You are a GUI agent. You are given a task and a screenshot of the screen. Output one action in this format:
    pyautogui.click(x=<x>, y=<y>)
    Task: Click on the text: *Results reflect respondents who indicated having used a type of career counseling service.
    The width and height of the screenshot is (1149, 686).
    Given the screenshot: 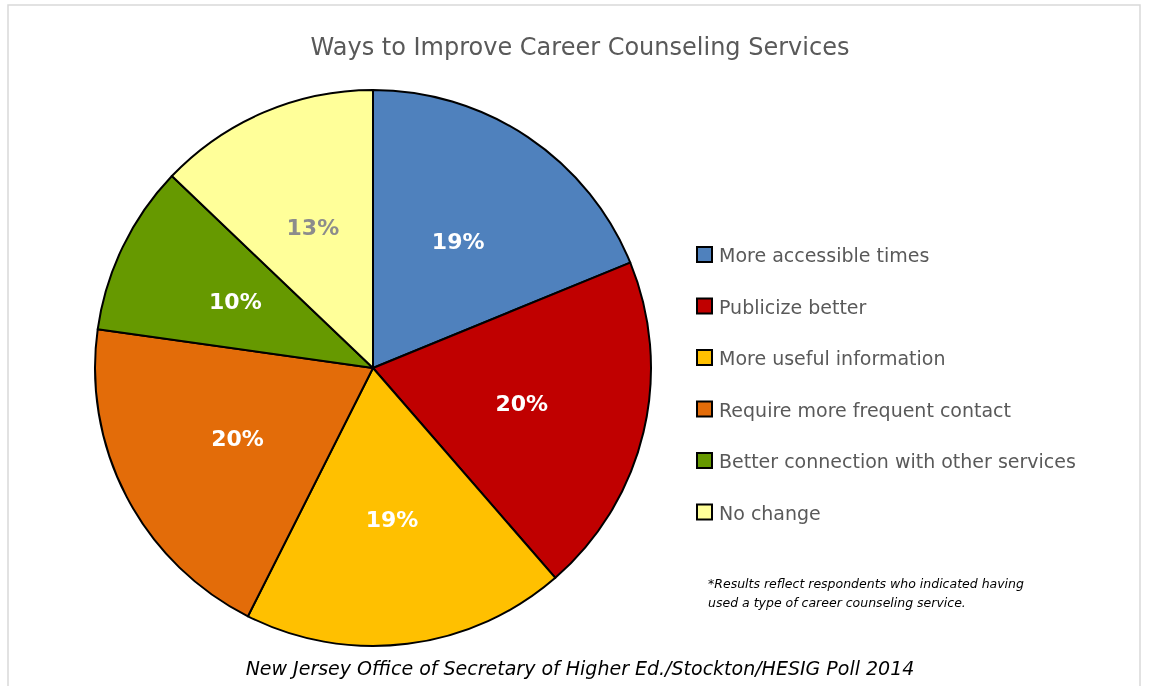 What is the action you would take?
    pyautogui.click(x=866, y=593)
    